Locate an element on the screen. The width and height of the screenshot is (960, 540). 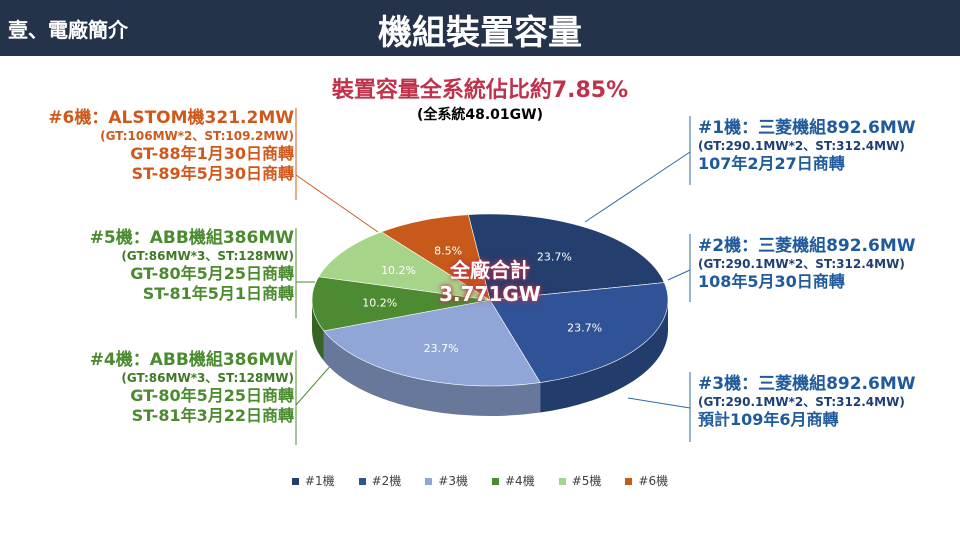
legend-label-3: #3機 is located at coordinates (453, 481).